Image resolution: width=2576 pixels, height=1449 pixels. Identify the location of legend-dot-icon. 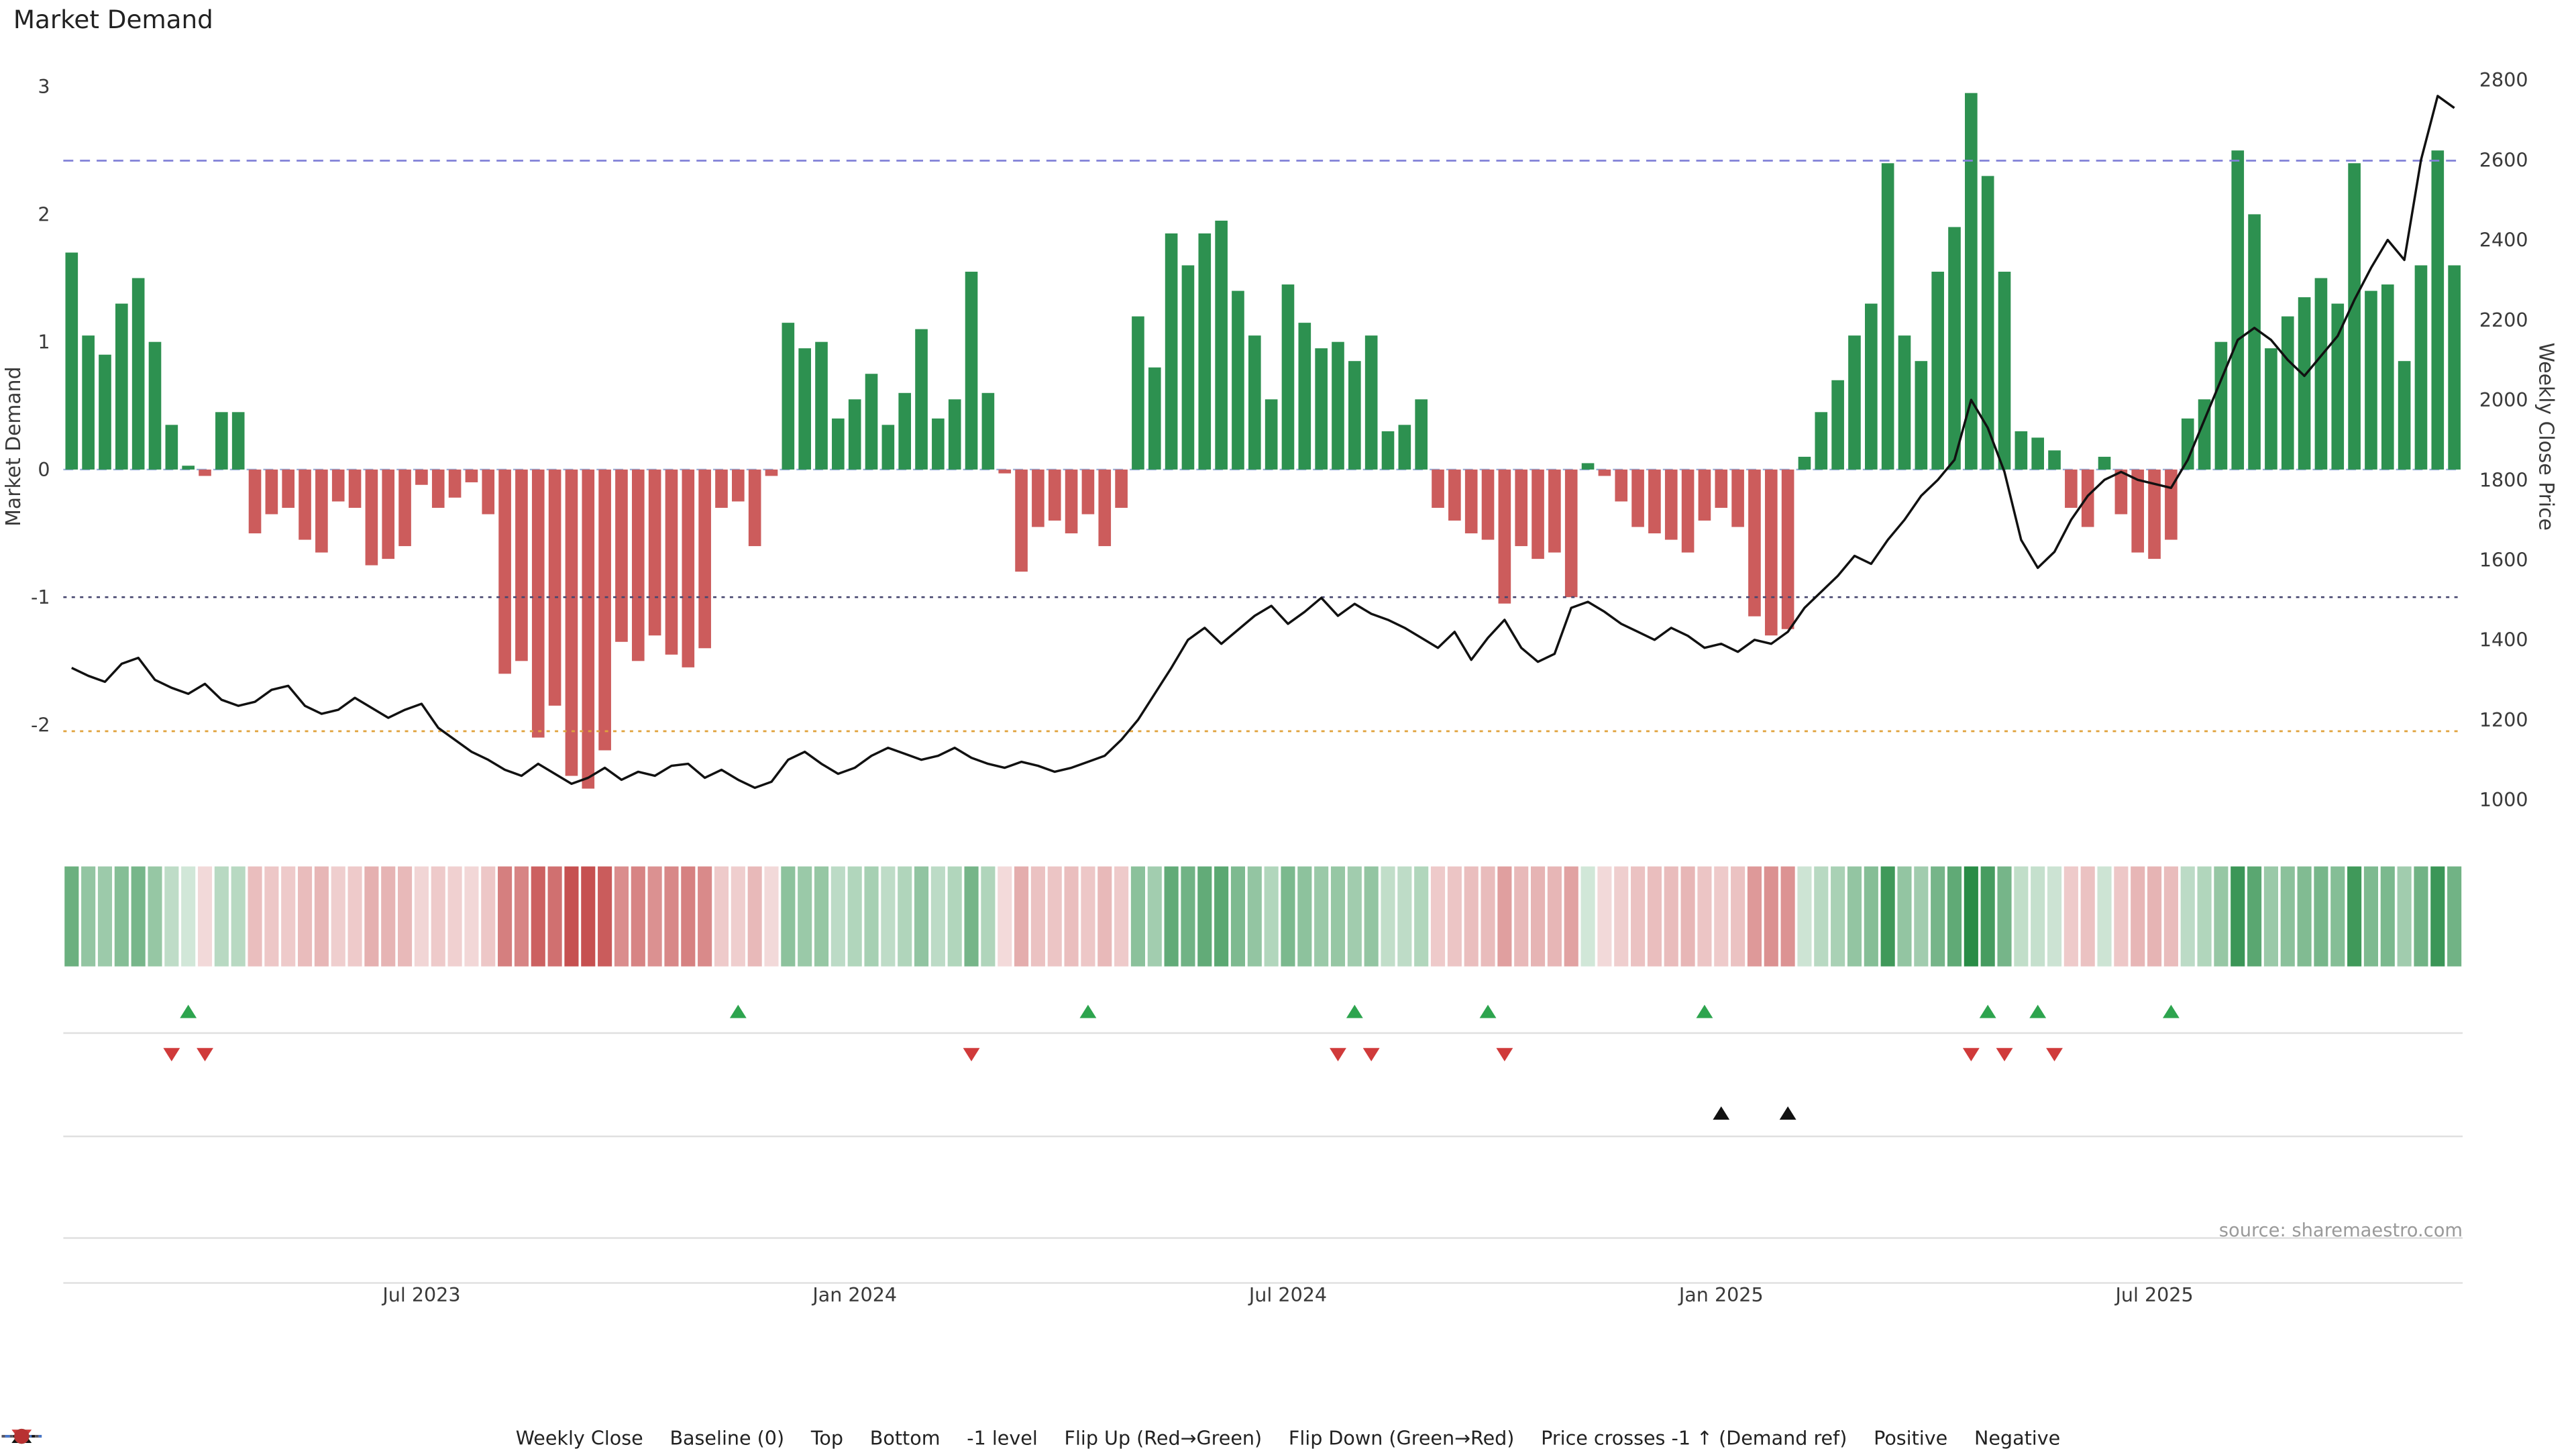
(22, 1436).